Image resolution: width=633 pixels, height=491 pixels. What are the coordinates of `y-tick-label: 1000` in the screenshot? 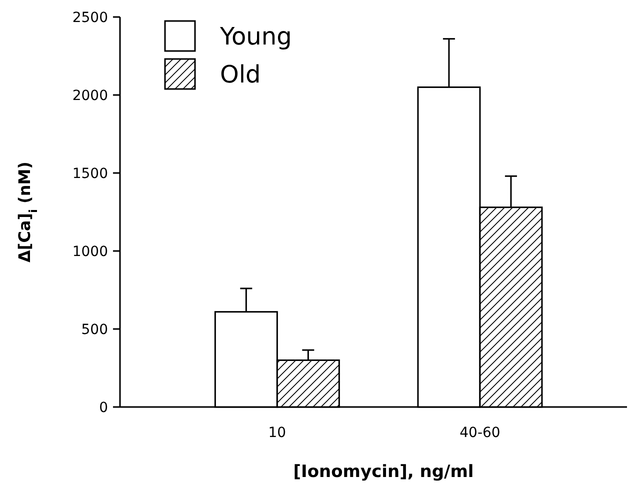 It's located at (90, 252).